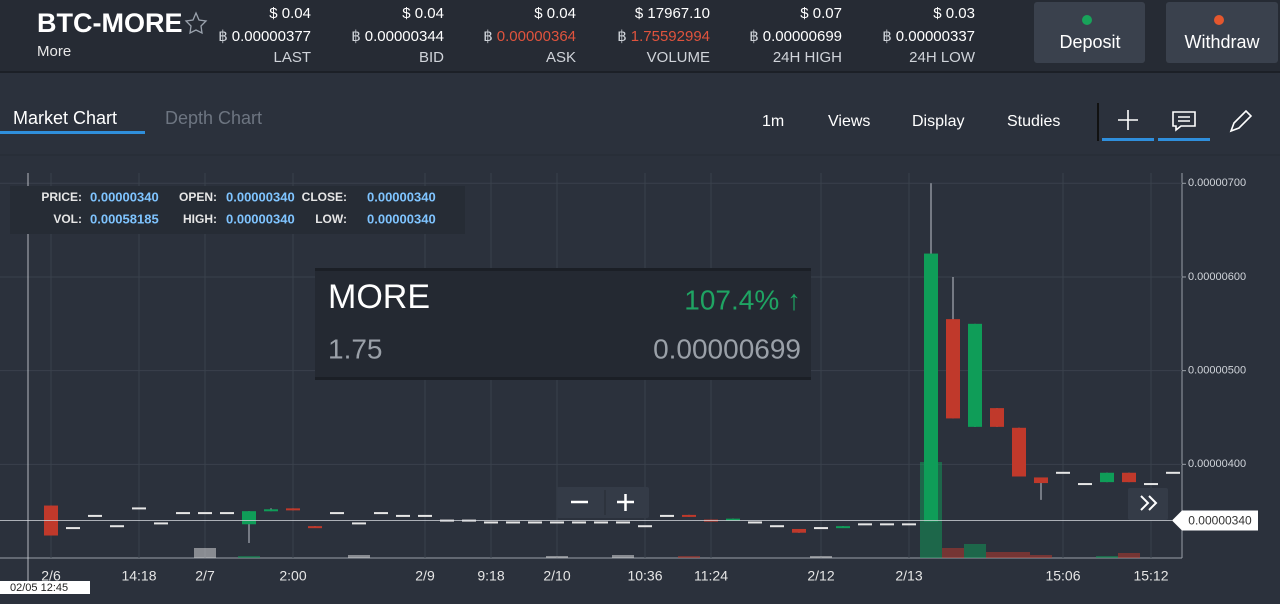 The width and height of the screenshot is (1280, 604). What do you see at coordinates (1089, 42) in the screenshot?
I see `deposit-label: Deposit` at bounding box center [1089, 42].